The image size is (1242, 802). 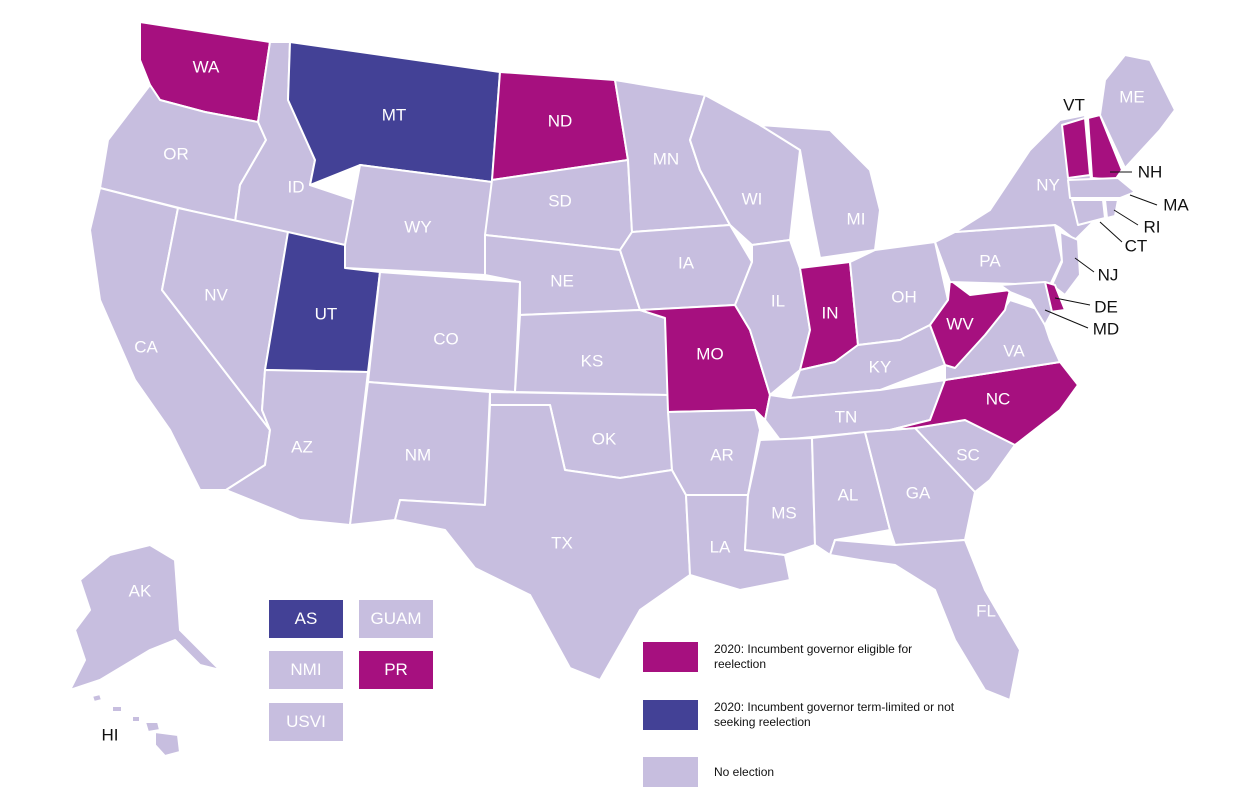 What do you see at coordinates (306, 619) in the screenshot?
I see `territory-as: AS` at bounding box center [306, 619].